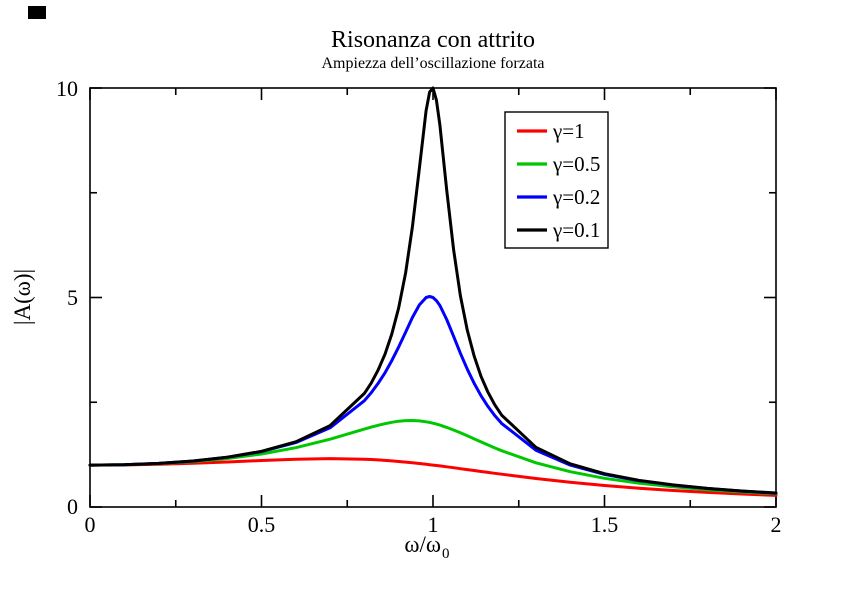 The width and height of the screenshot is (842, 595). Describe the element at coordinates (568, 131) in the screenshot. I see `legend-label: γ=1` at that location.